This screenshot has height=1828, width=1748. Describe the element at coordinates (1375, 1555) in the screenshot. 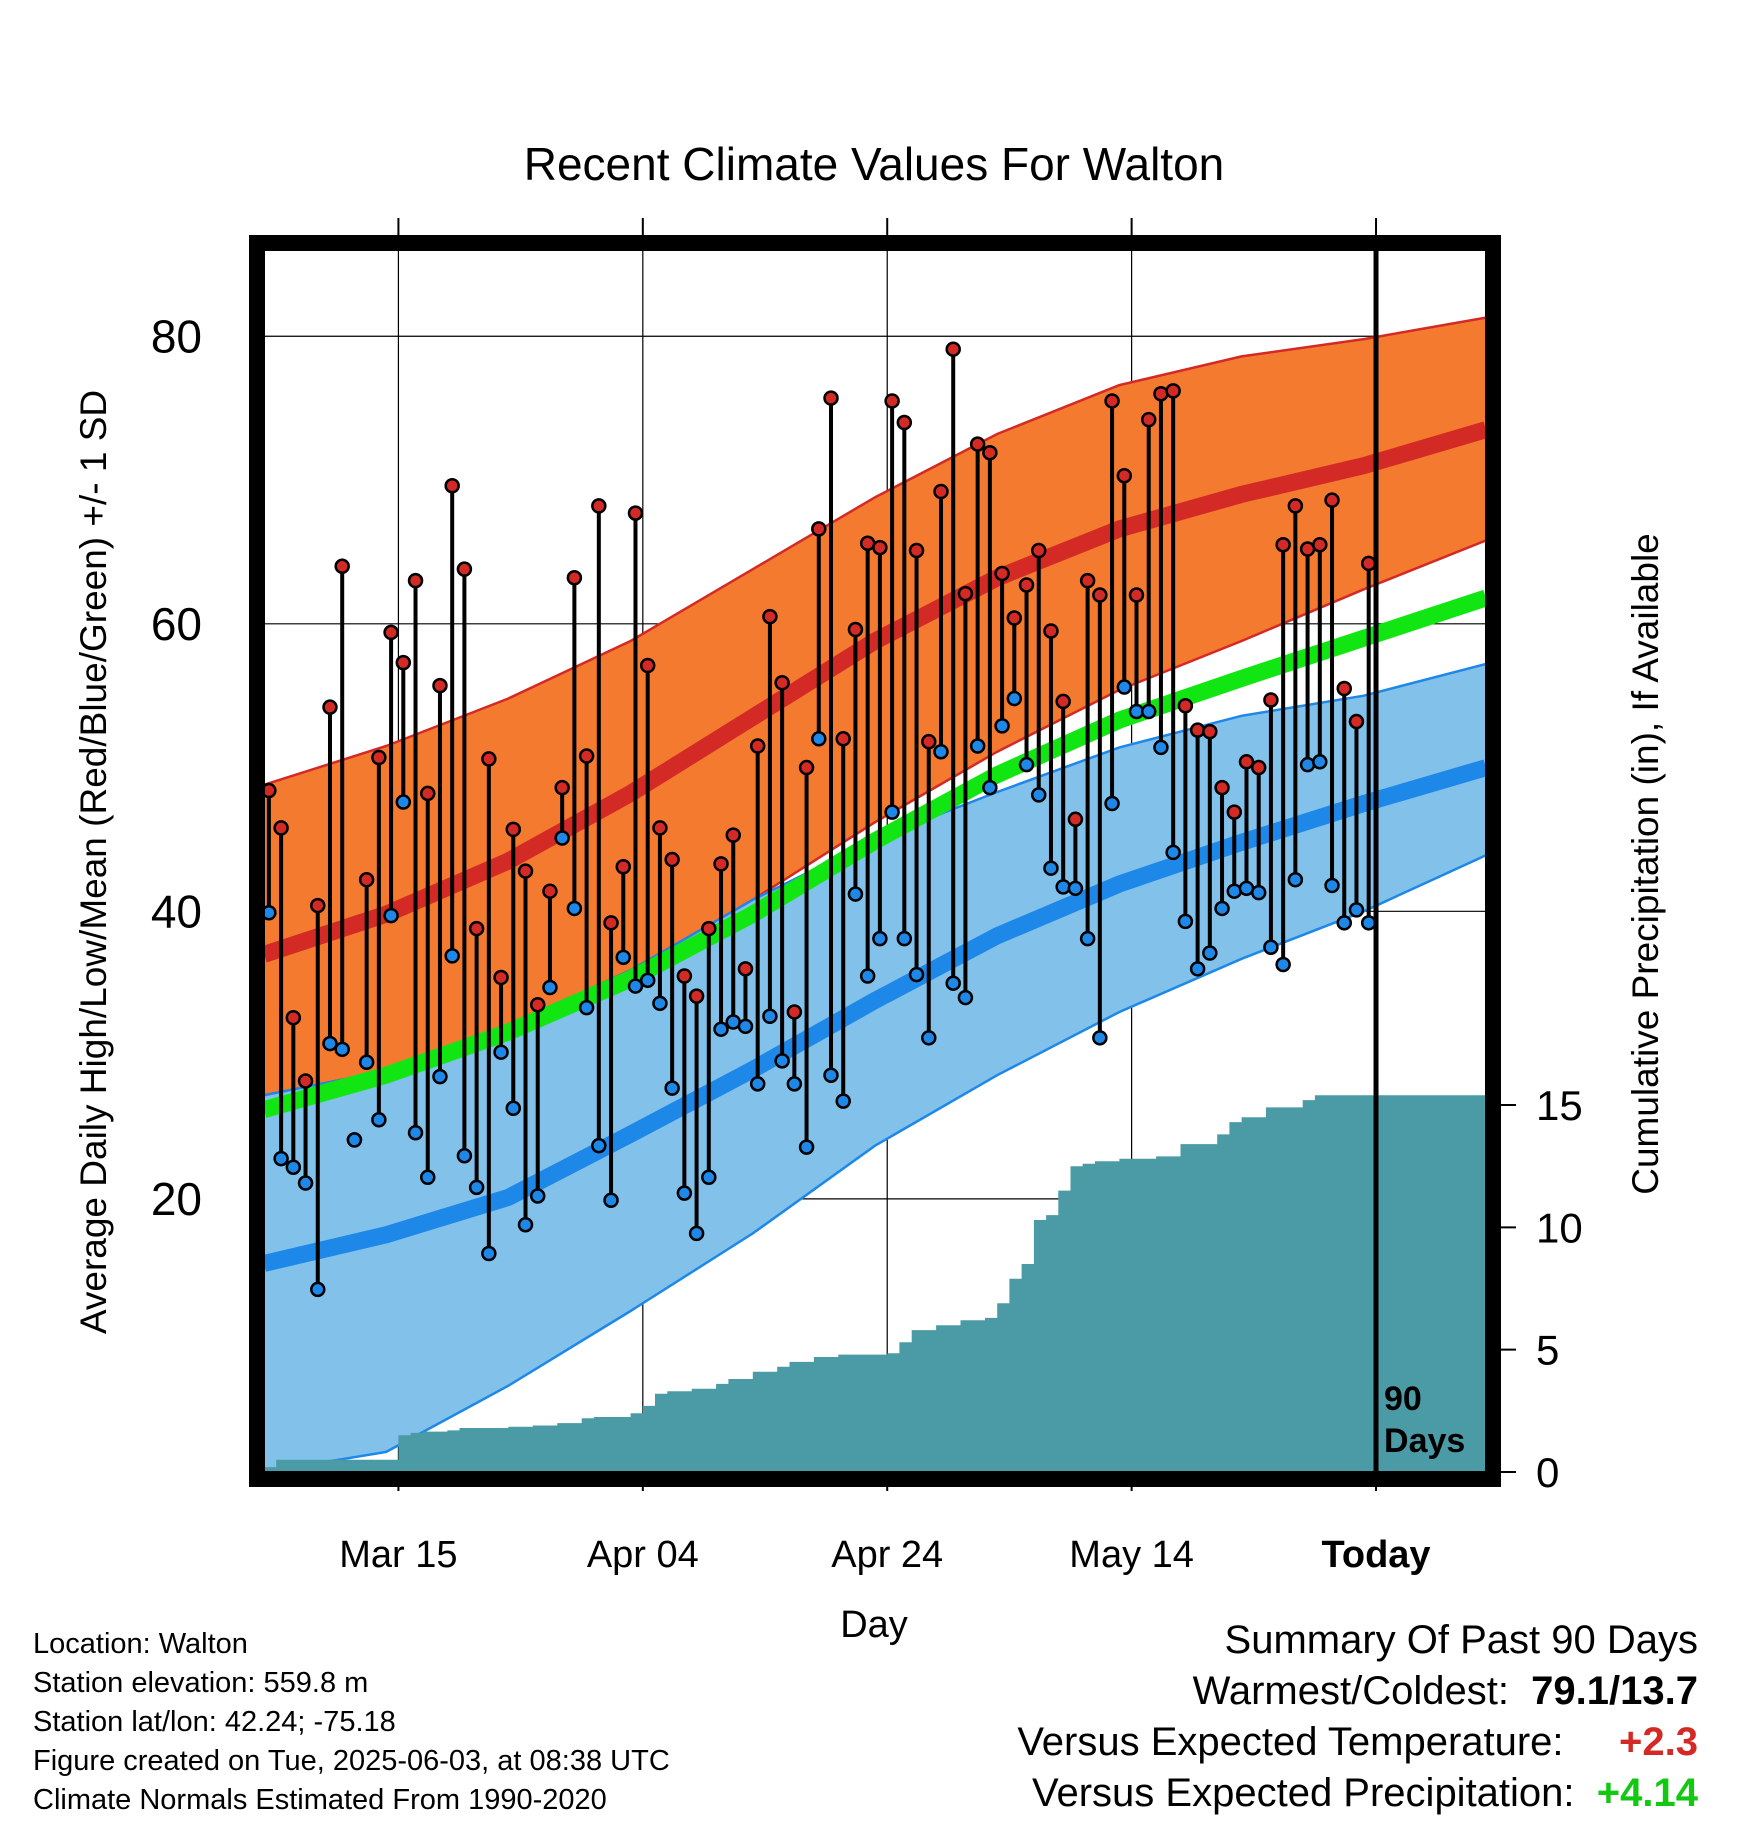

I see `x-tick-label: Today` at that location.